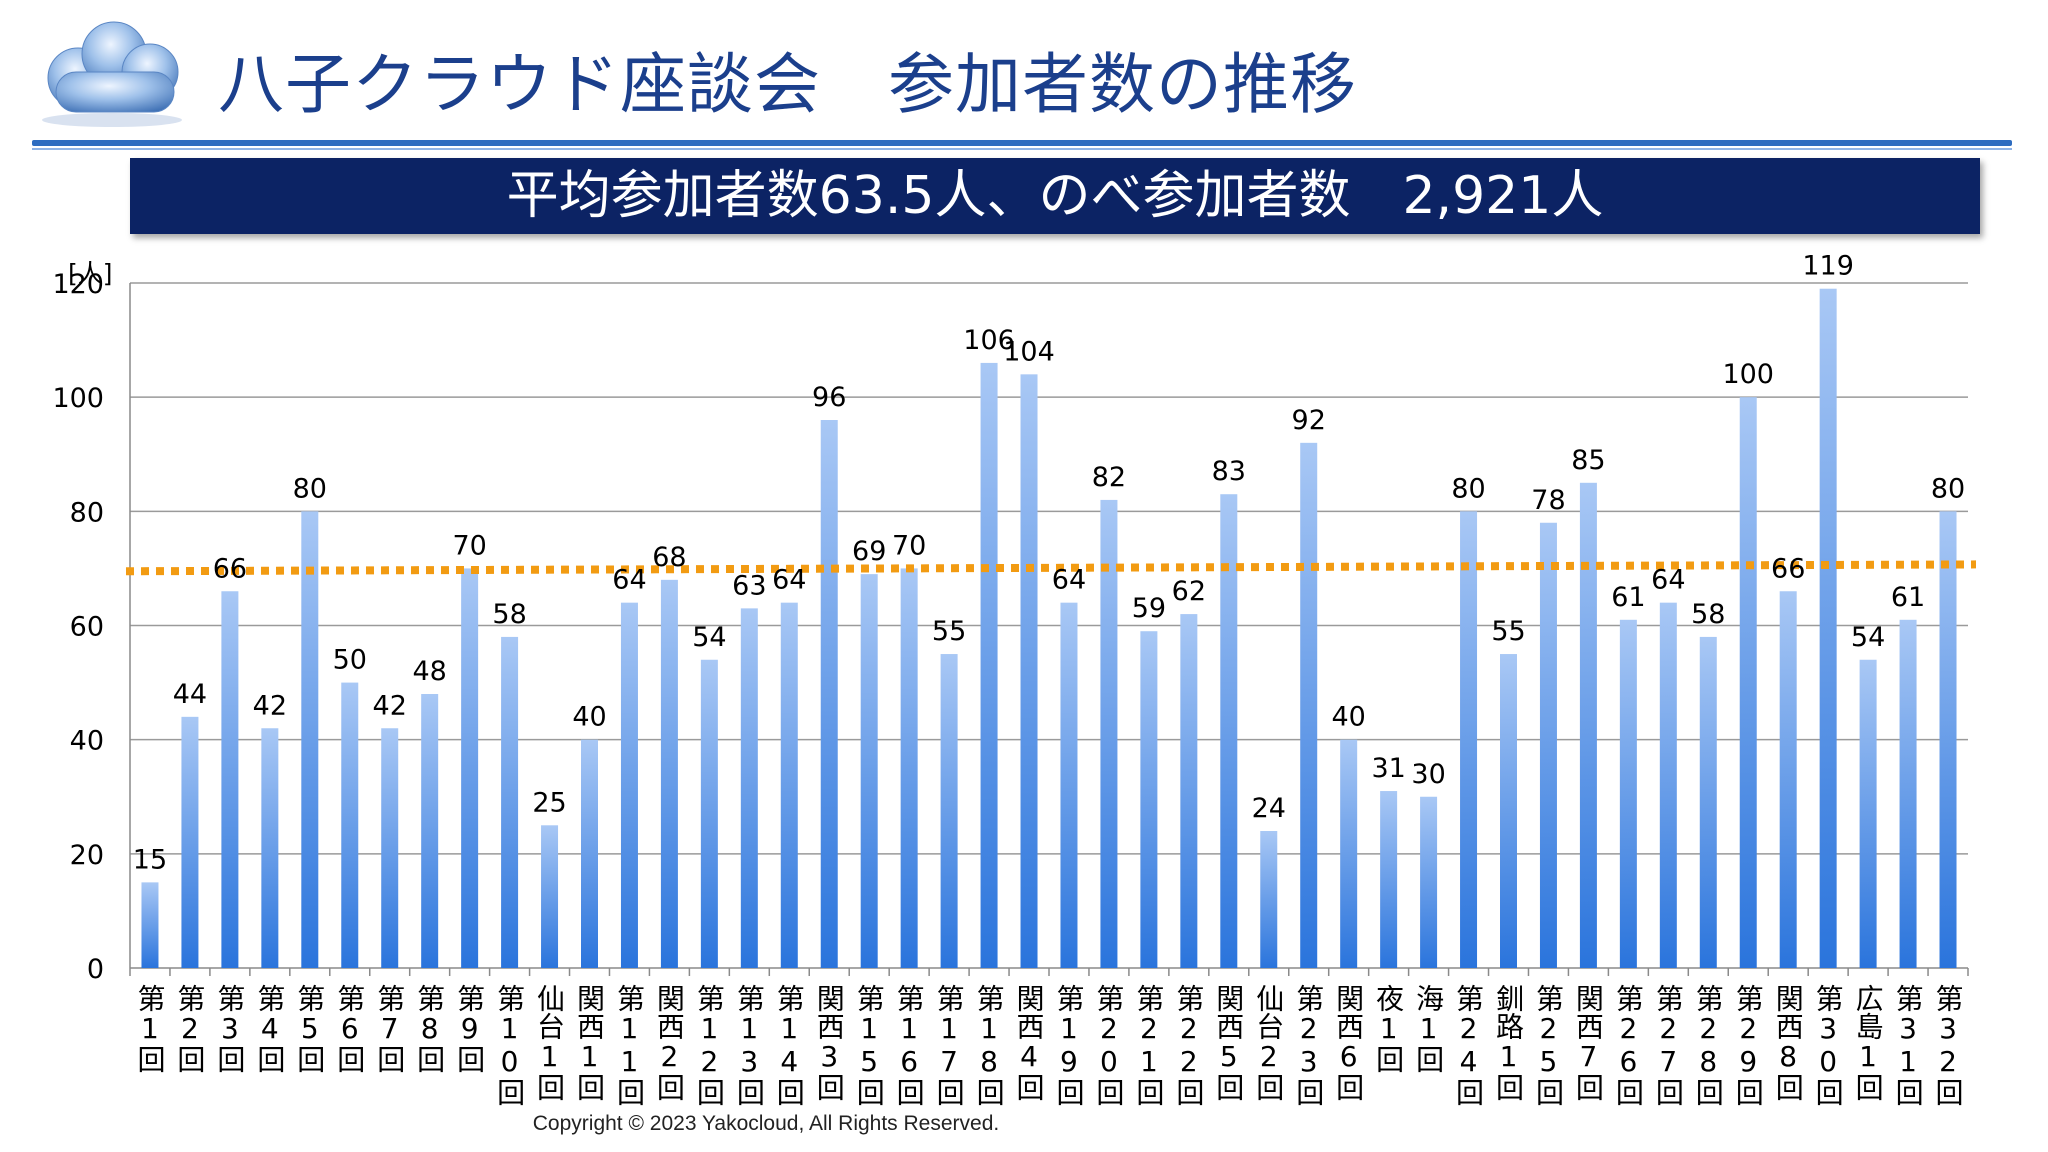  Describe the element at coordinates (1708, 1045) in the screenshot. I see `category-label: 第28回` at that location.